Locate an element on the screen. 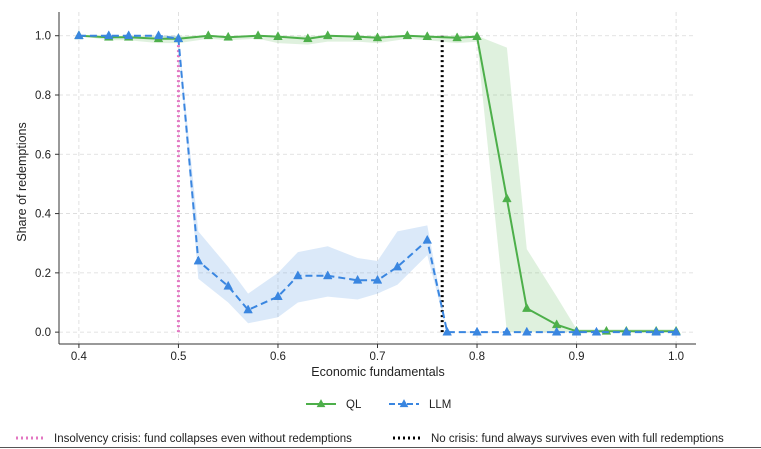 This screenshot has width=761, height=449. legend-marker-llm is located at coordinates (404, 403).